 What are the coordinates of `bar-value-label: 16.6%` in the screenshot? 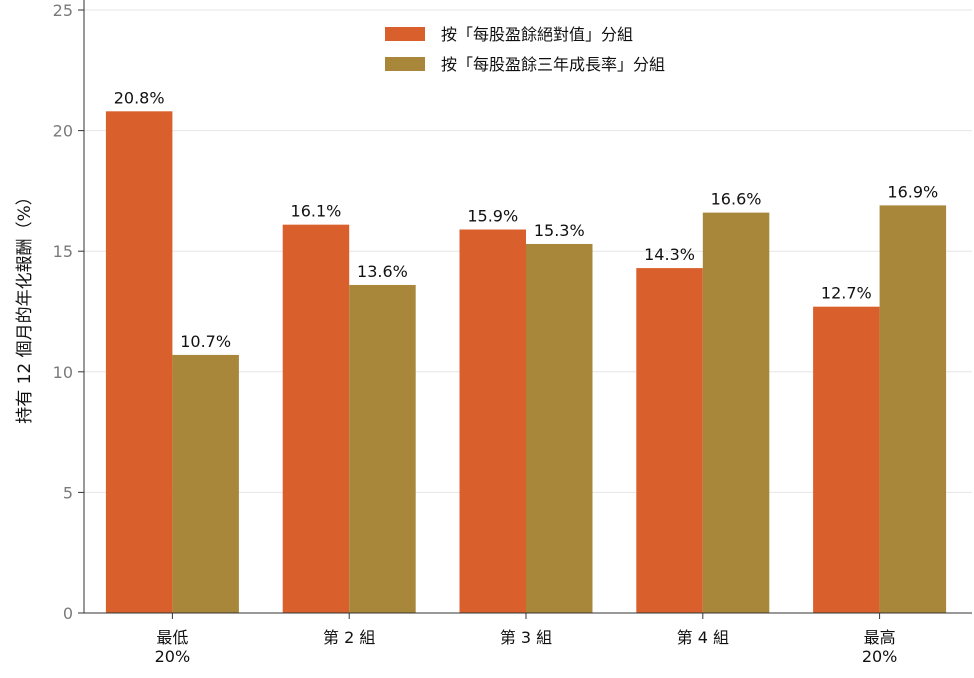 It's located at (736, 199).